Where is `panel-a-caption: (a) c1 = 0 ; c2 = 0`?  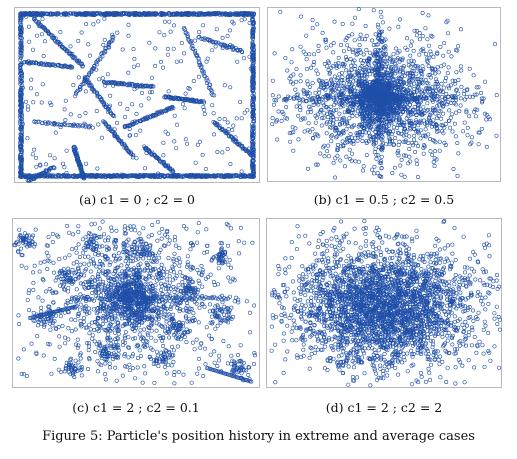
panel-a-caption: (a) c1 = 0 ; c2 = 0 is located at coordinates (137, 199).